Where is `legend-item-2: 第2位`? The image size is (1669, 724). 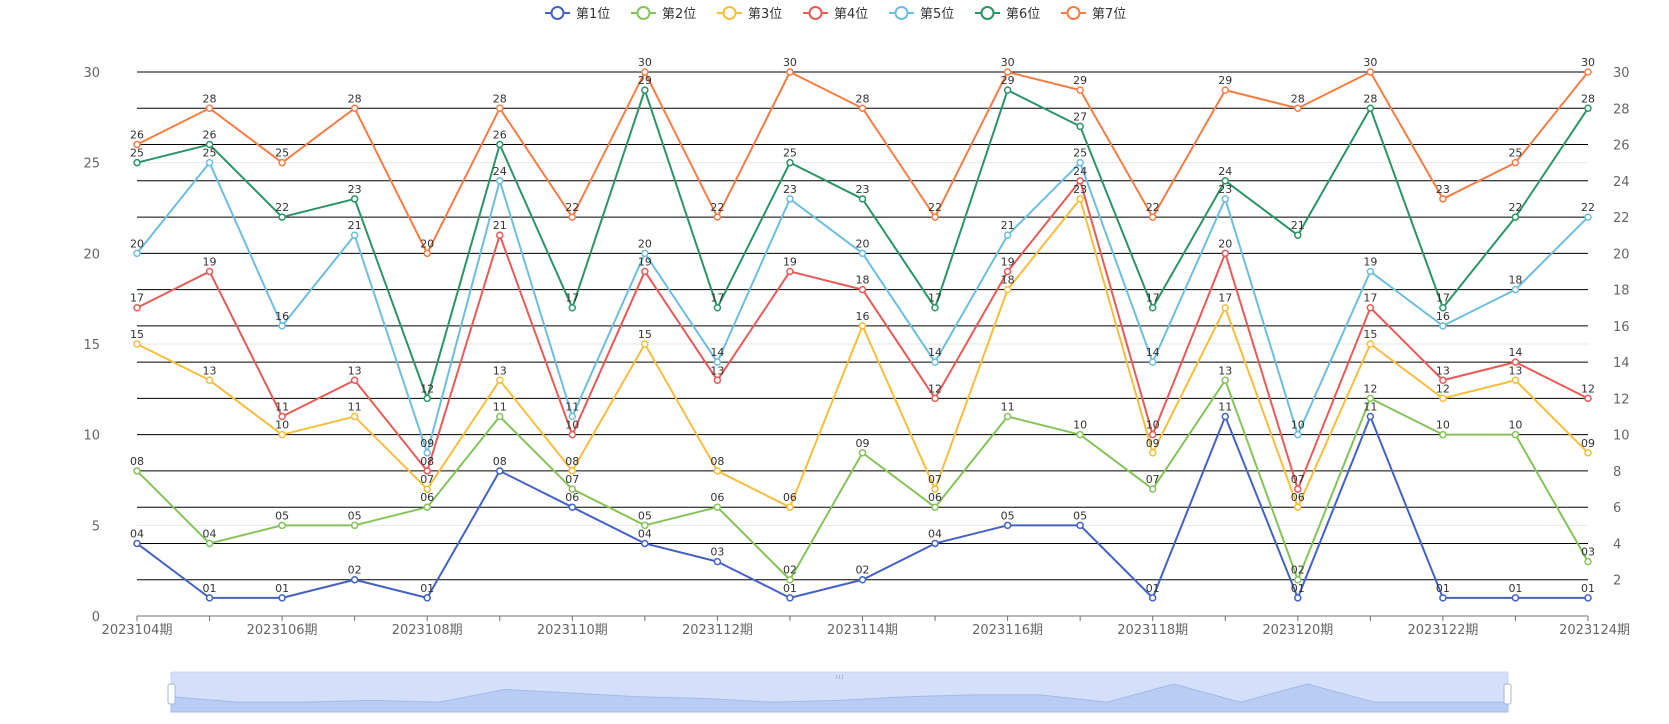 legend-item-2: 第2位 is located at coordinates (663, 14).